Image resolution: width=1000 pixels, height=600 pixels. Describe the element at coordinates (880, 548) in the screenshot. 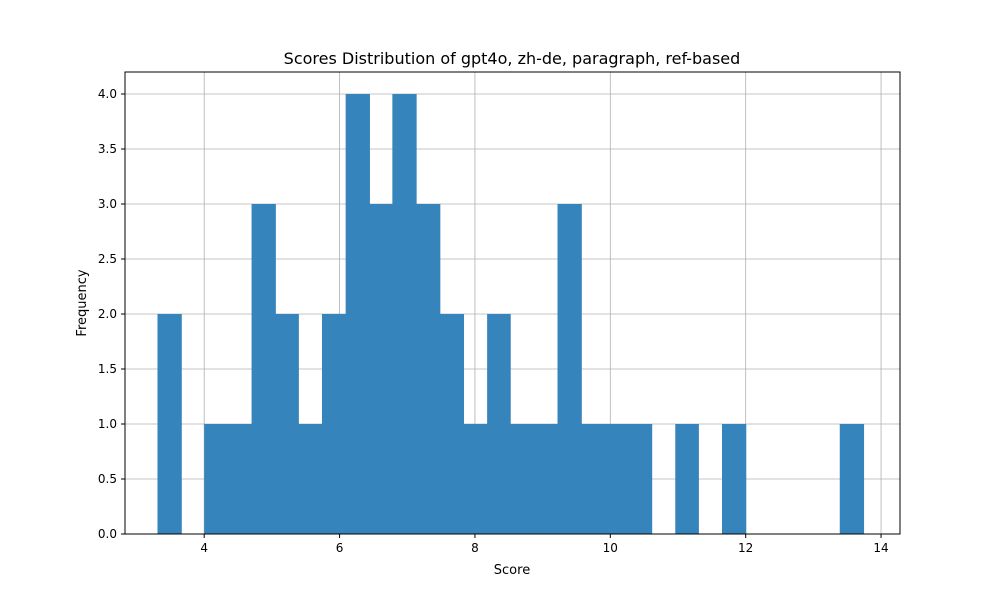

I see `x-tick-label: 14` at that location.